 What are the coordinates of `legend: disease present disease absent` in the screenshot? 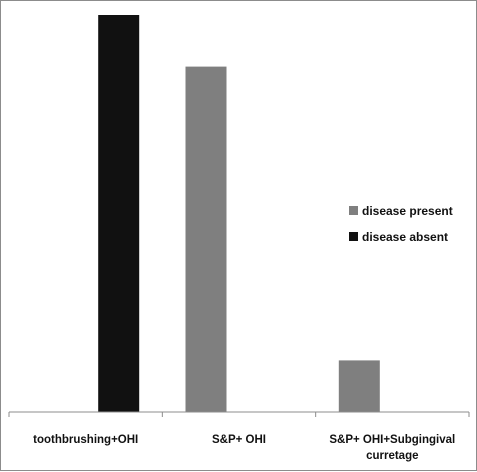 It's located at (401, 224).